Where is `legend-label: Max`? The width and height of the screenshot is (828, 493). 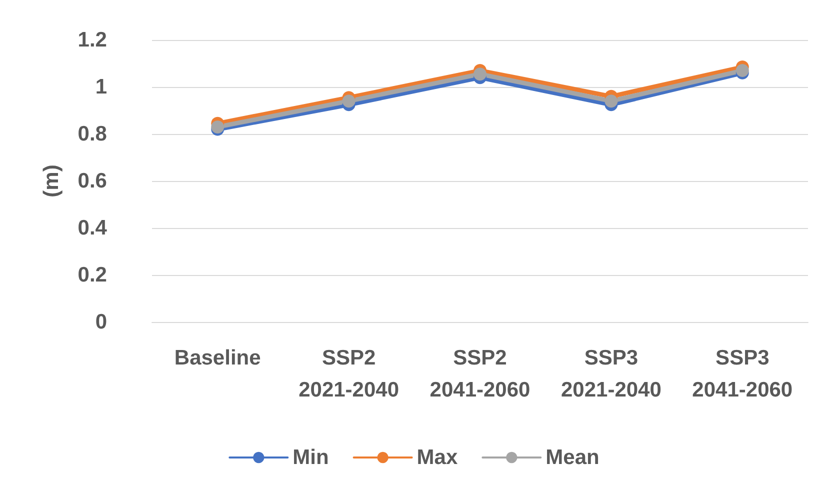 legend-label: Max is located at coordinates (437, 457).